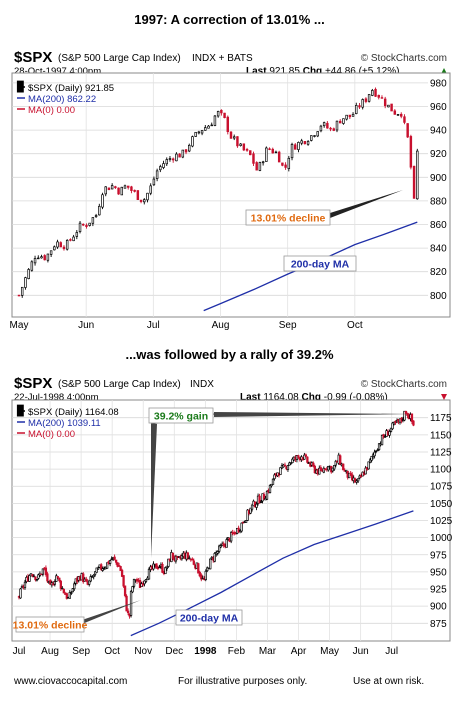 Image resolution: width=459 pixels, height=708 pixels. What do you see at coordinates (181, 417) in the screenshot?
I see `annotation-gain: 39.2% gain` at bounding box center [181, 417].